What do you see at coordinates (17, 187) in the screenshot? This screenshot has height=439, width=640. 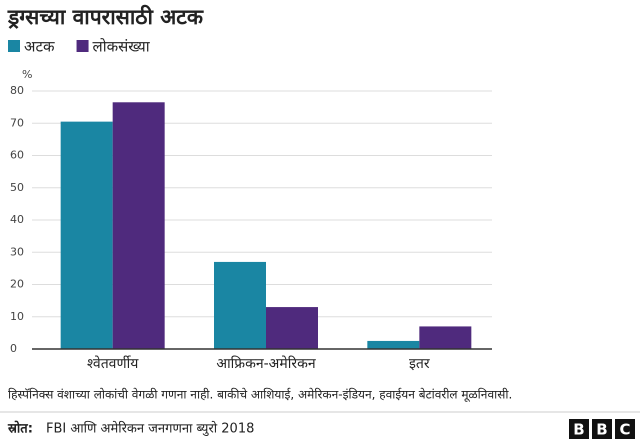 I see `y-tick-label: 50` at bounding box center [17, 187].